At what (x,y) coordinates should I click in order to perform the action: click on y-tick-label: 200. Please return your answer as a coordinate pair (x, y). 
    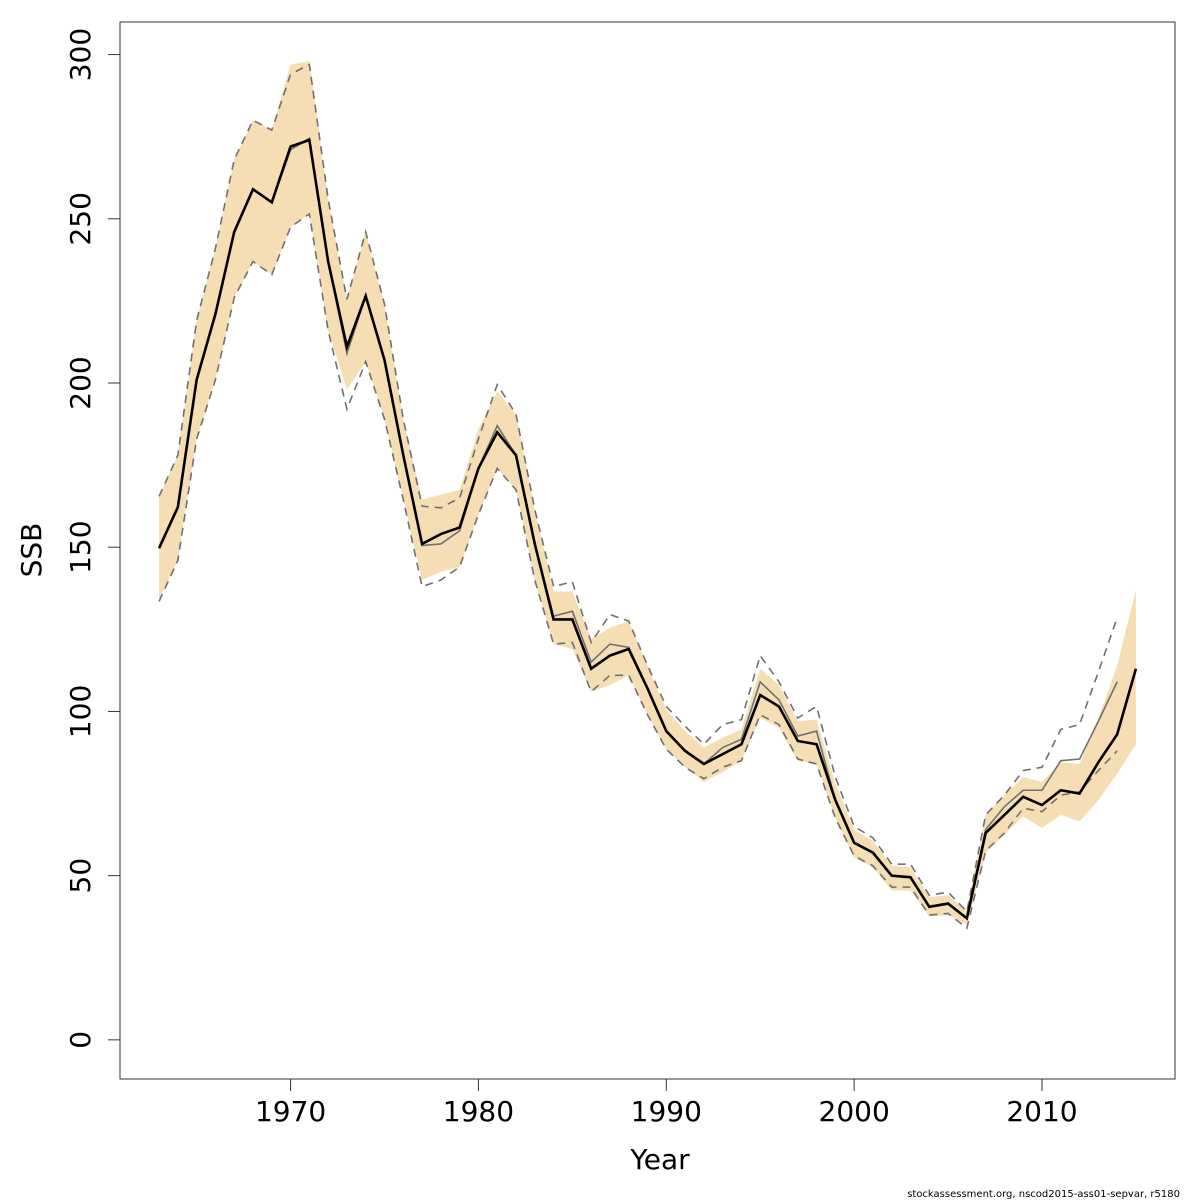
    Looking at the image, I should click on (80, 382).